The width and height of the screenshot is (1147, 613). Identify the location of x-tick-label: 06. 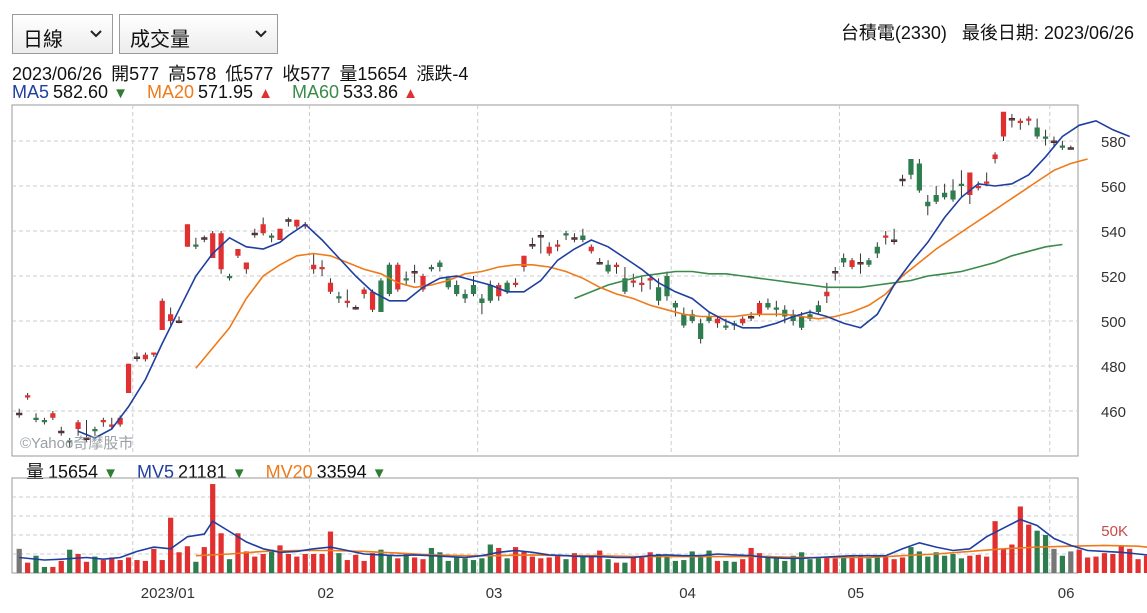
(1066, 593).